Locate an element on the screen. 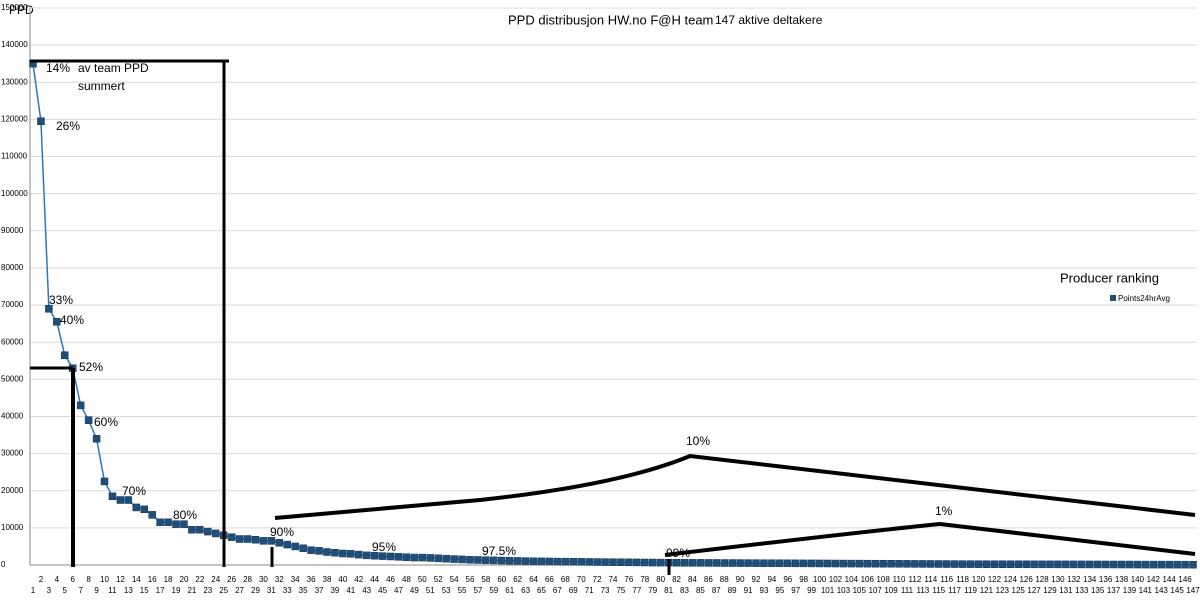 This screenshot has width=1200, height=600. x-tick-label: 127 is located at coordinates (1034, 590).